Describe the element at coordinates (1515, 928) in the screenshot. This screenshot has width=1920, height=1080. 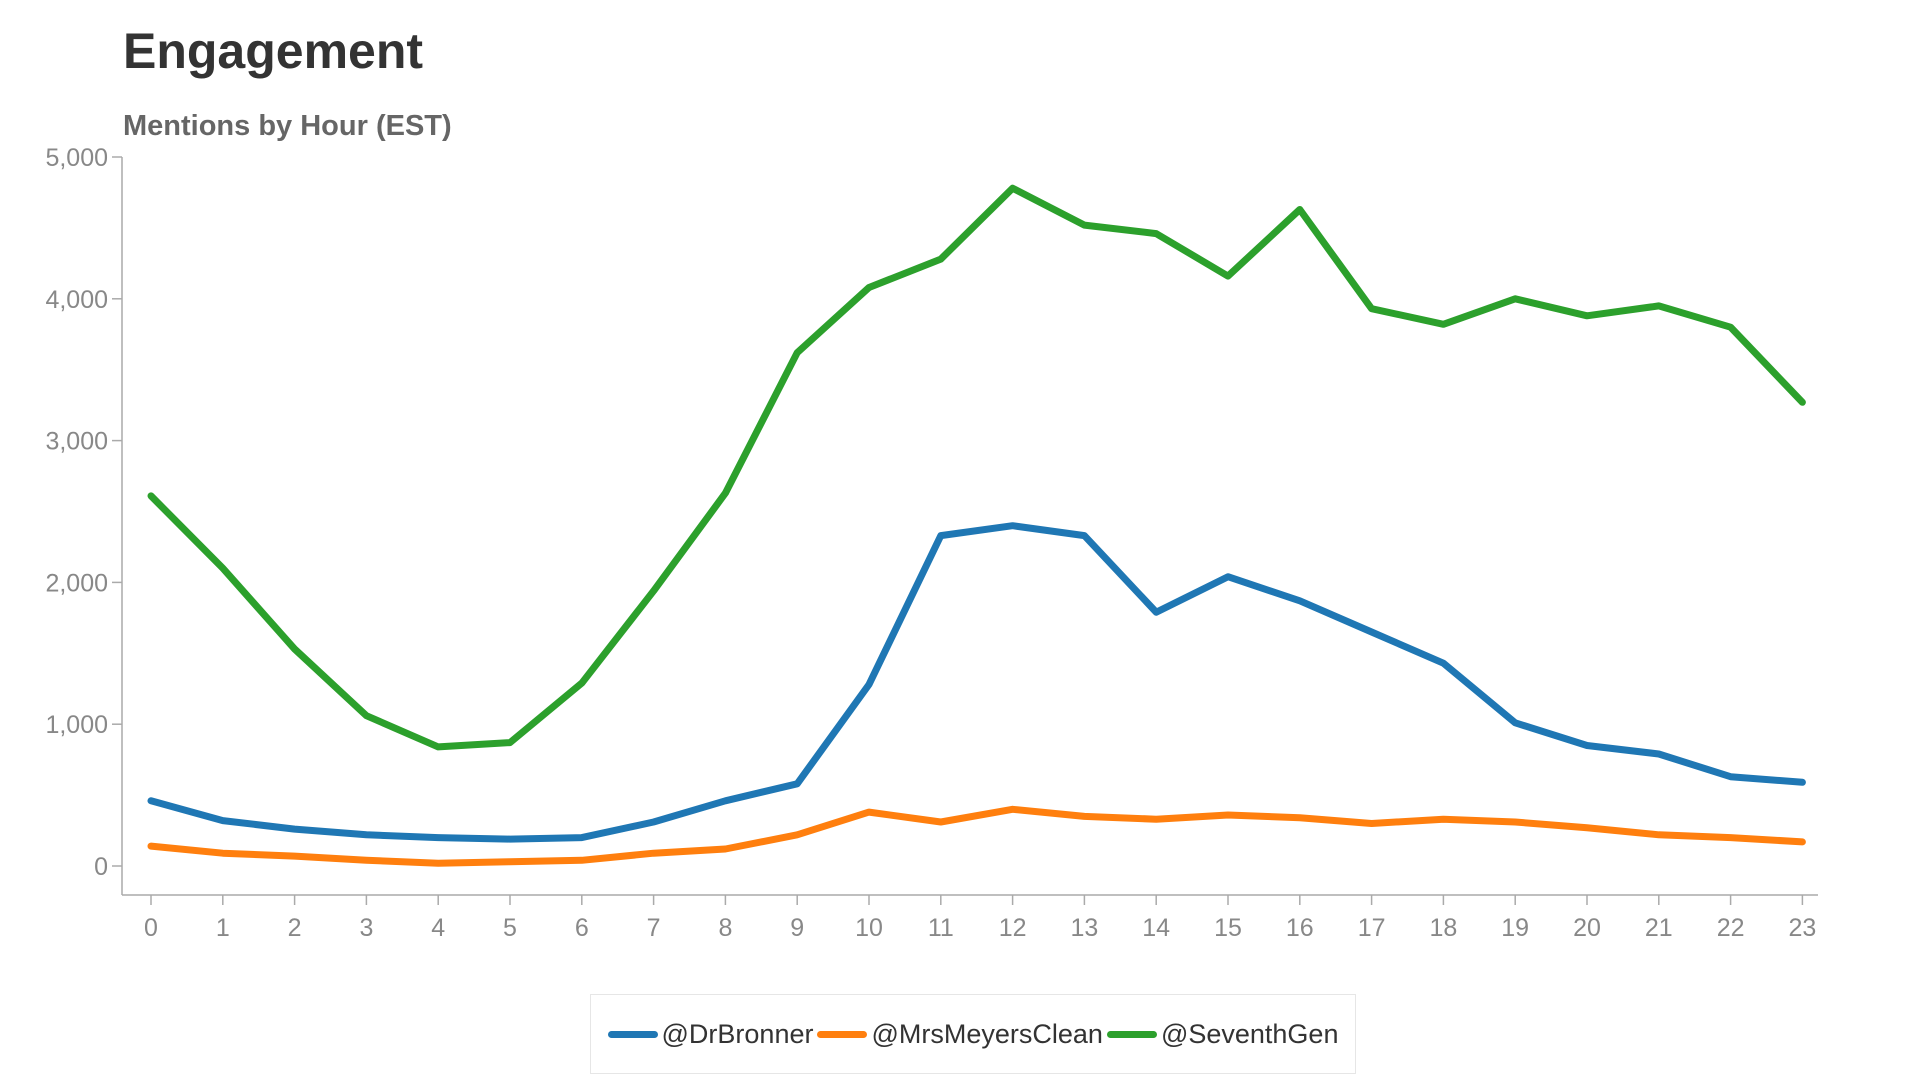
I see `x-tick-label: 19` at that location.